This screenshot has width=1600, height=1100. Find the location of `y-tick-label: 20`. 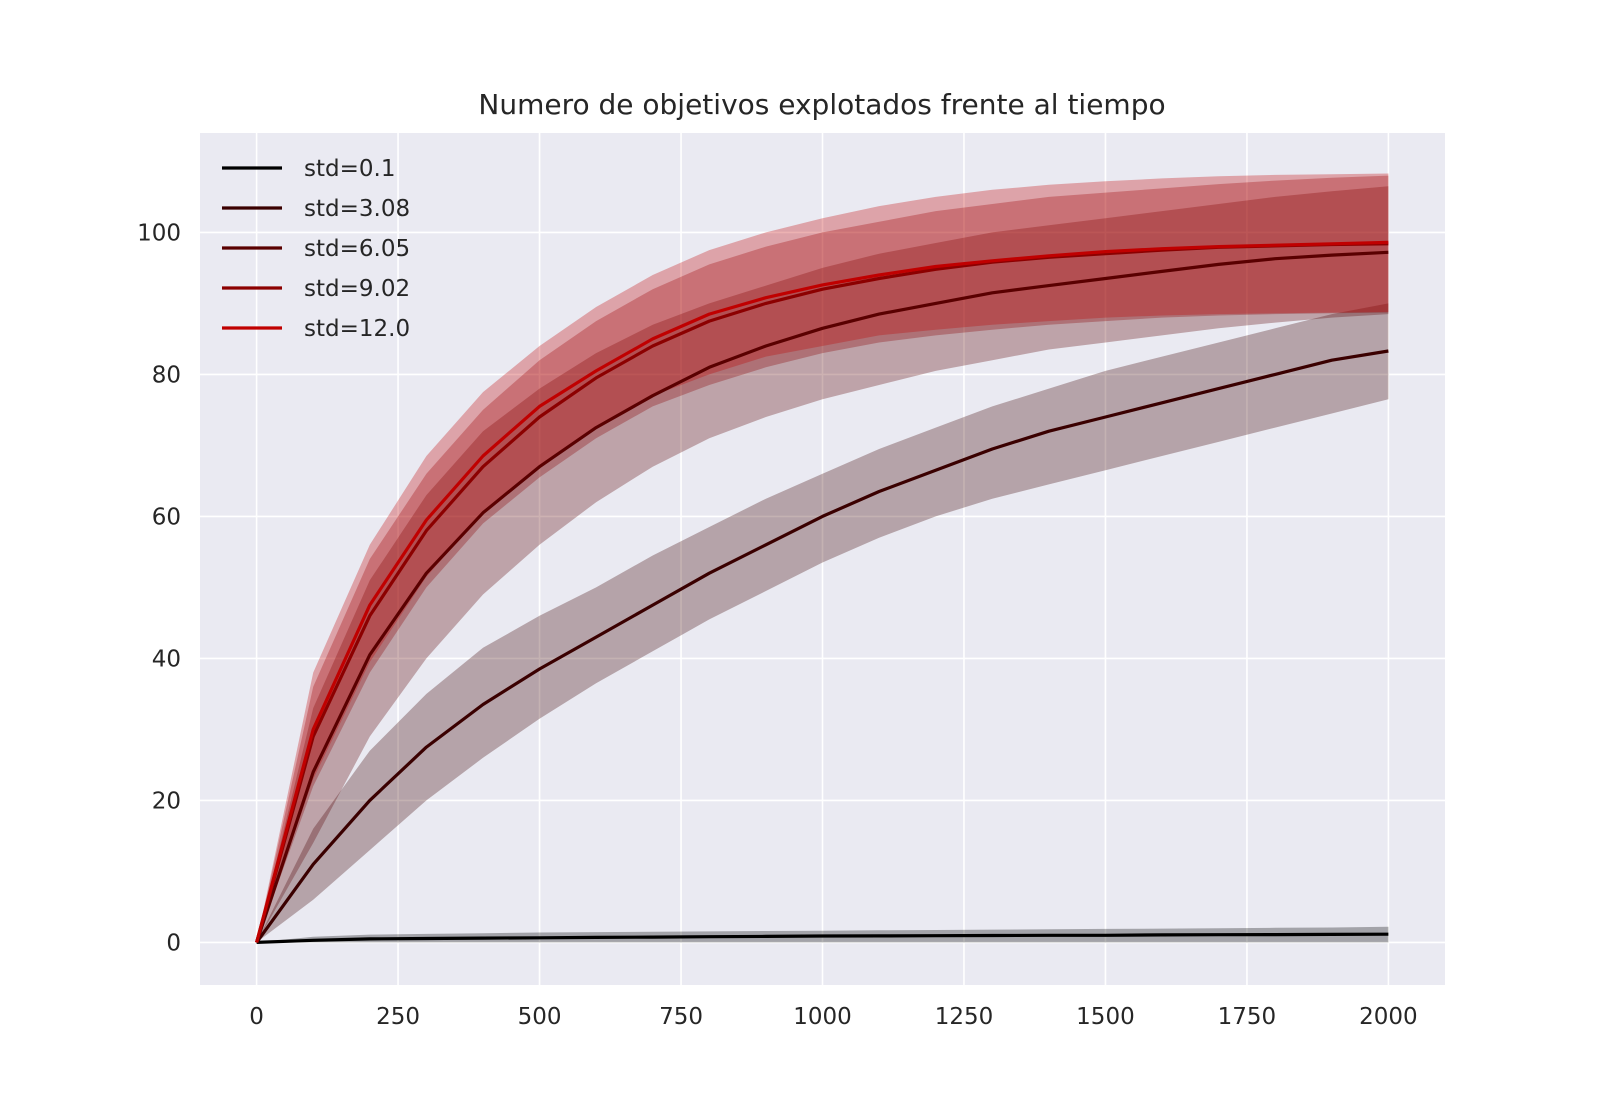

y-tick-label: 20 is located at coordinates (166, 801).